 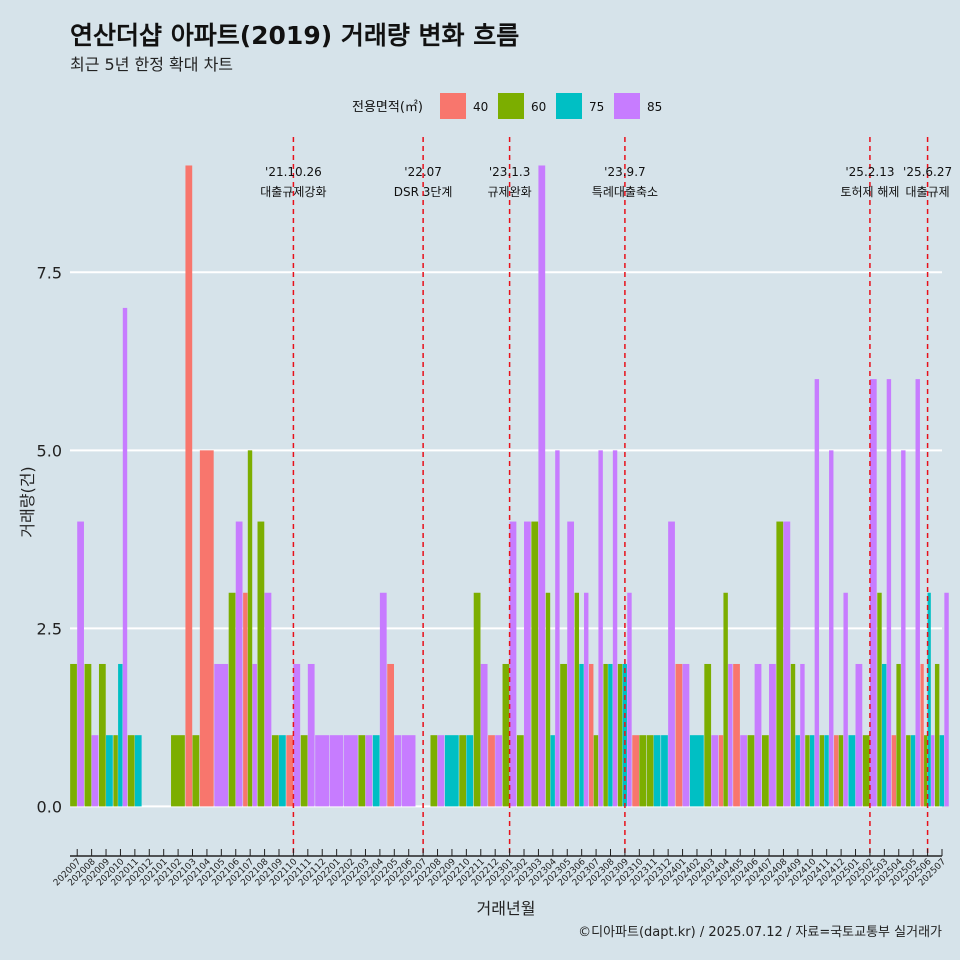 I want to click on y-axis: 0.0 2.5 5.0 7.5, so click(x=49, y=539).